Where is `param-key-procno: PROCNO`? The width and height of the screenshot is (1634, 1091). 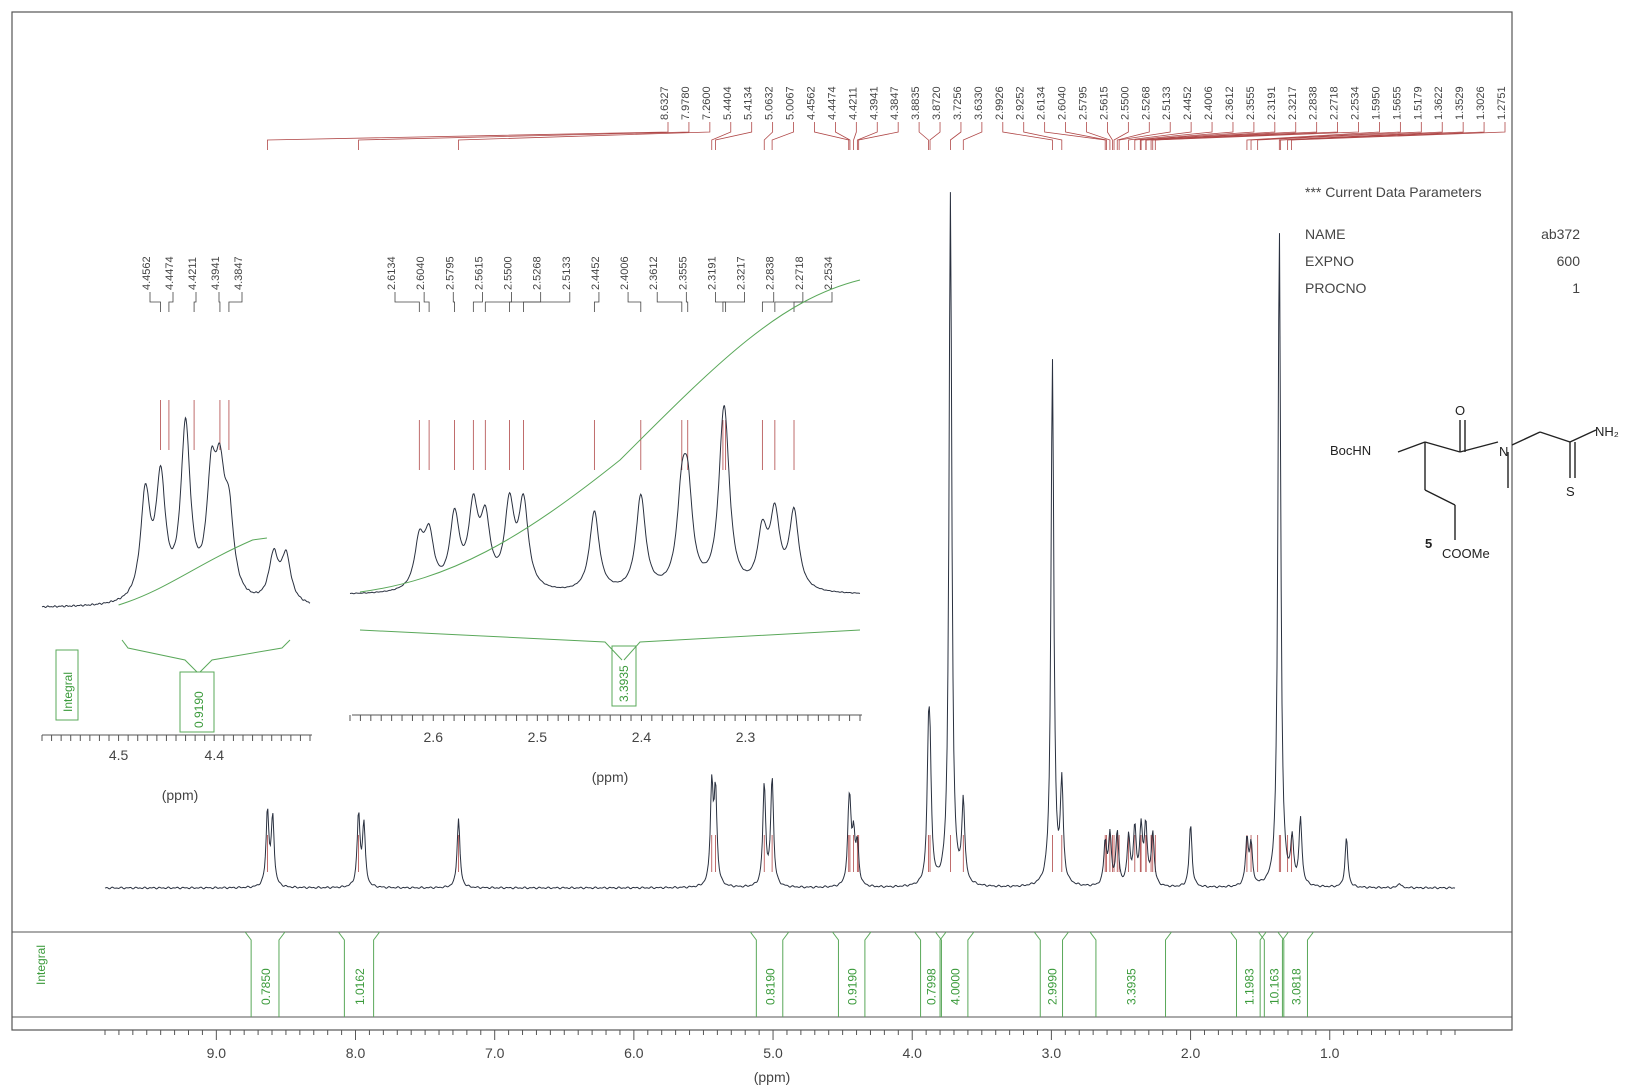 param-key-procno: PROCNO is located at coordinates (1336, 288).